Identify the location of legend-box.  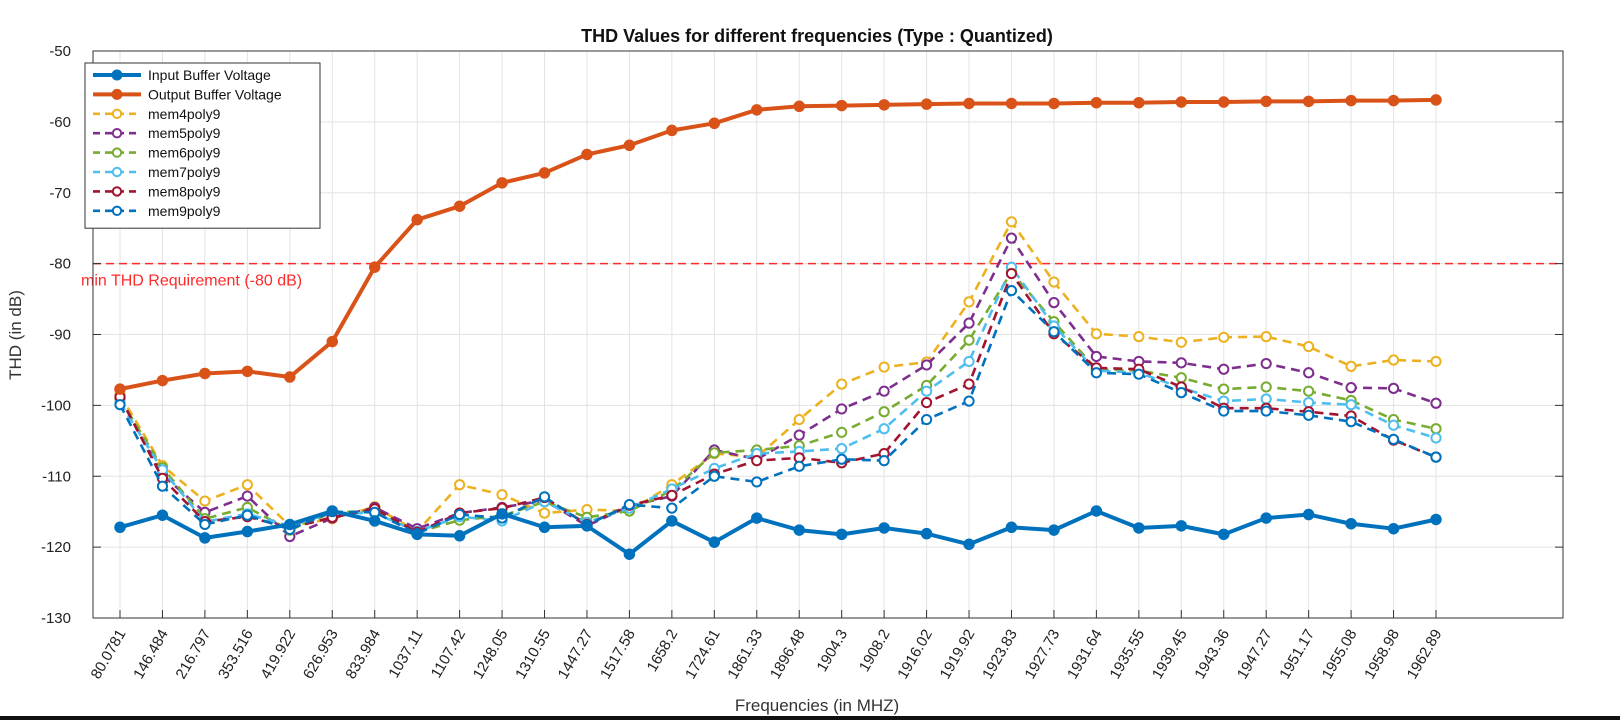
(202, 145).